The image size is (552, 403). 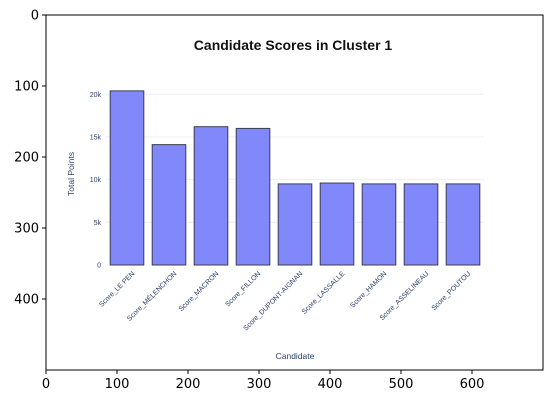 What do you see at coordinates (26, 300) in the screenshot?
I see `outer-y-tick-label: 400` at bounding box center [26, 300].